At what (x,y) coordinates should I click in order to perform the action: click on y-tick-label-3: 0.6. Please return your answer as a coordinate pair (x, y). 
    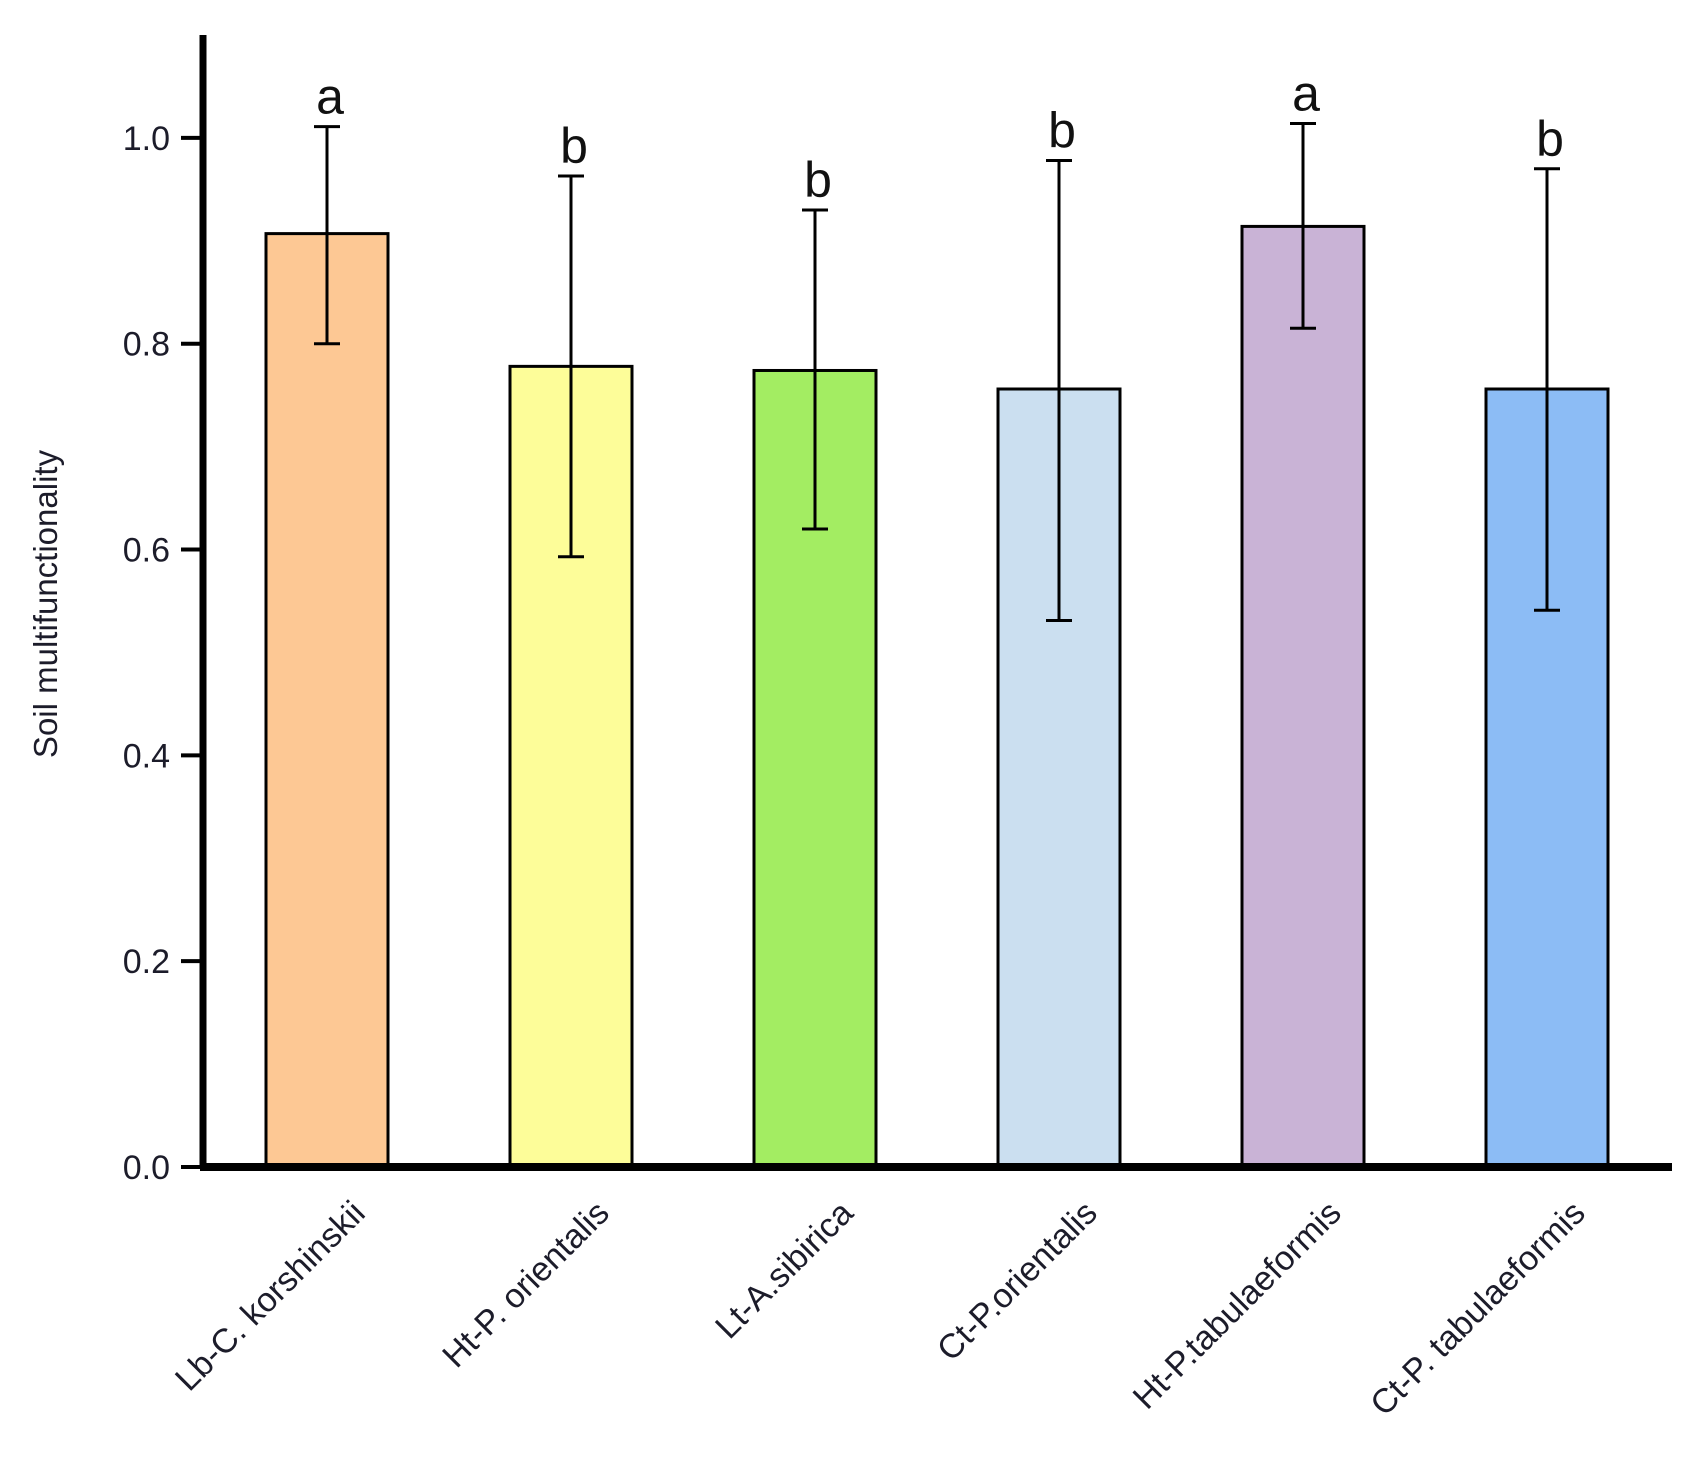
    Looking at the image, I should click on (146, 551).